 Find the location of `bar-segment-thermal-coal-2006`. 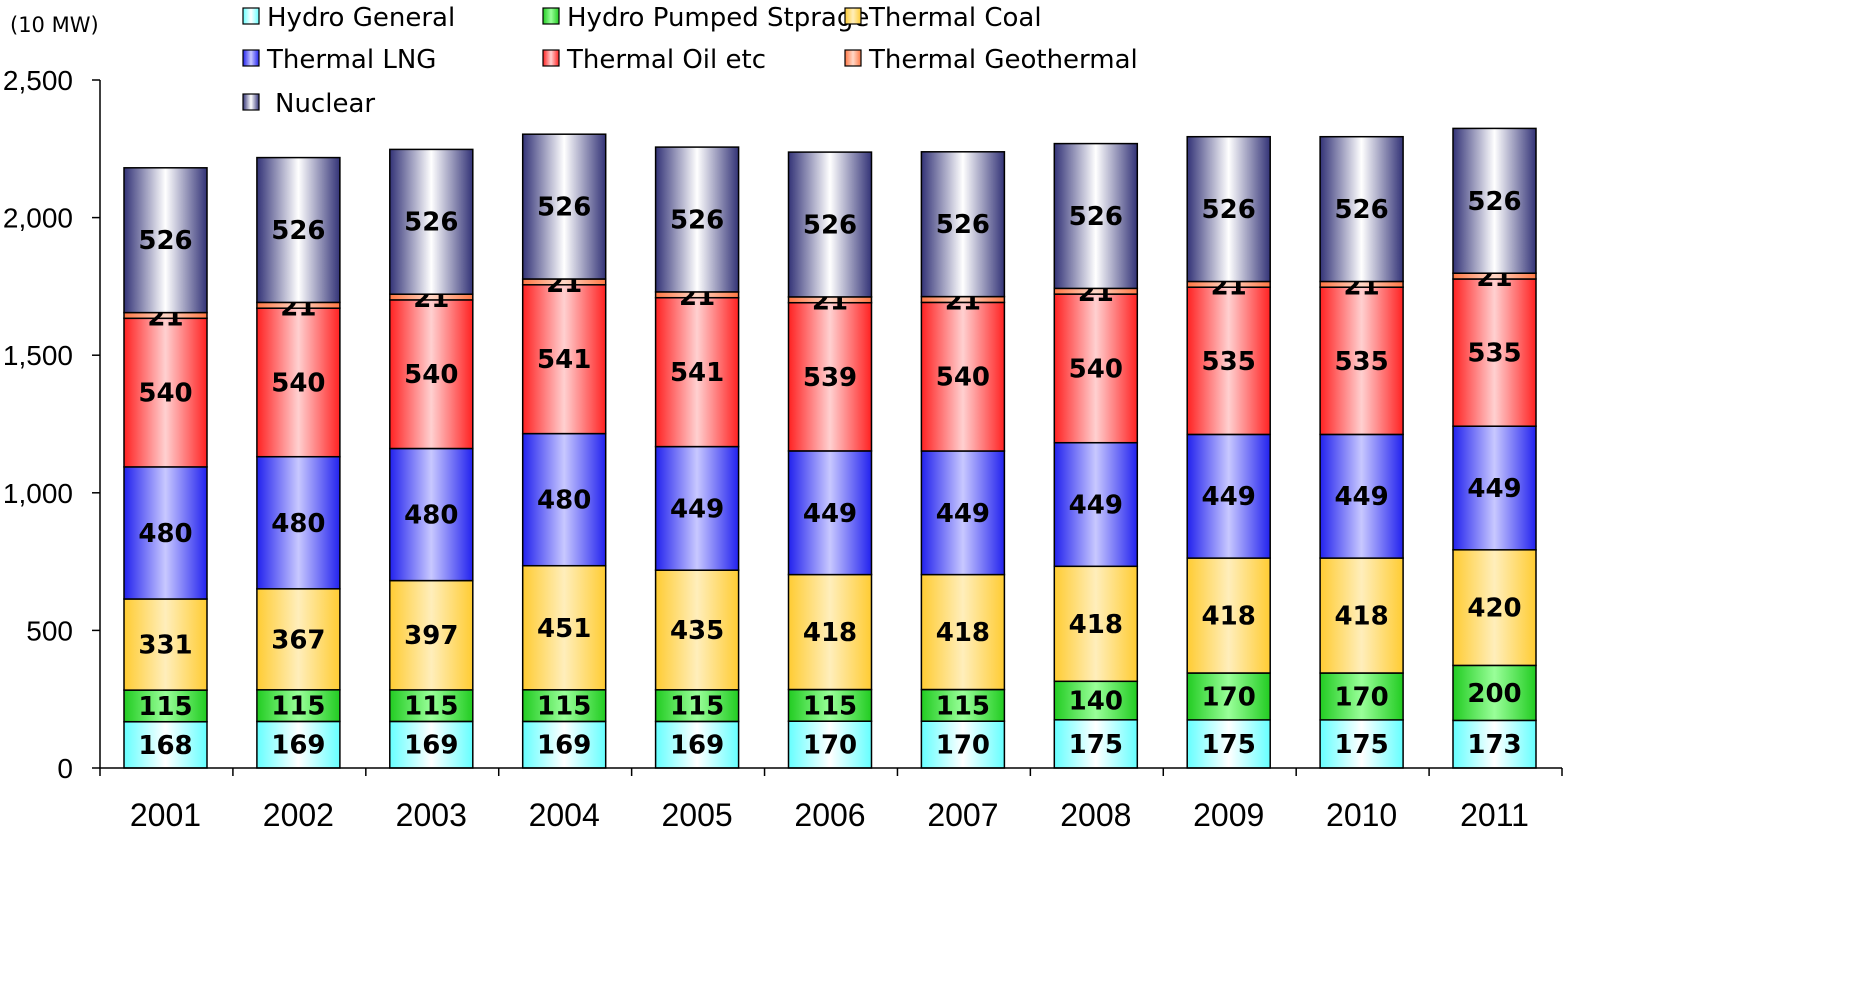

bar-segment-thermal-coal-2006 is located at coordinates (830, 632).